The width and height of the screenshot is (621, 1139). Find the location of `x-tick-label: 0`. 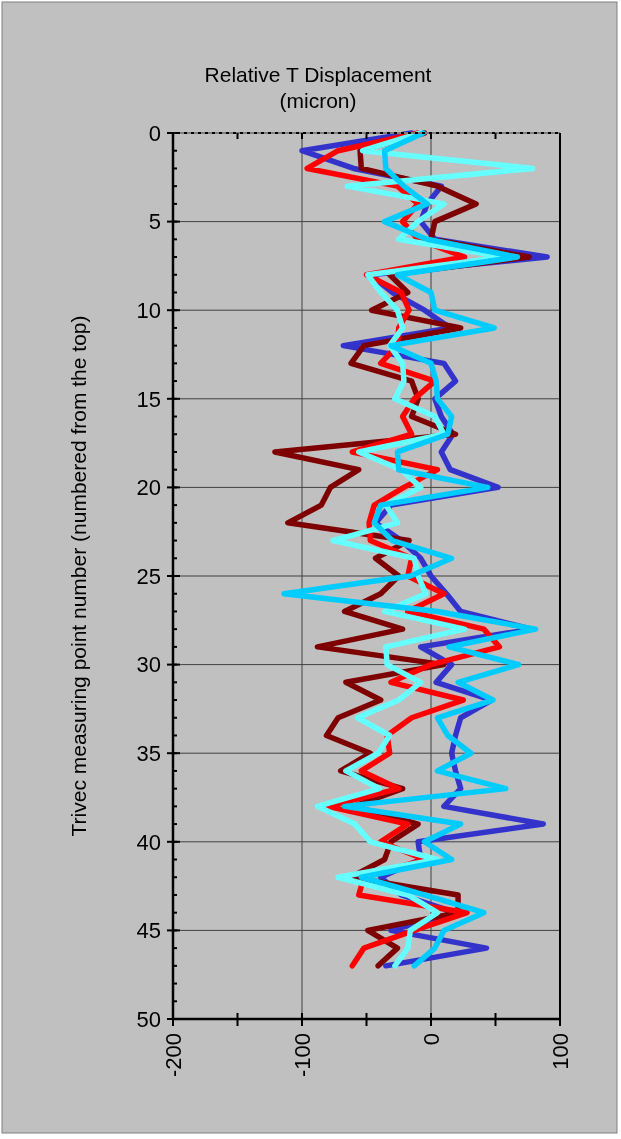

x-tick-label: 0 is located at coordinates (431, 1039).